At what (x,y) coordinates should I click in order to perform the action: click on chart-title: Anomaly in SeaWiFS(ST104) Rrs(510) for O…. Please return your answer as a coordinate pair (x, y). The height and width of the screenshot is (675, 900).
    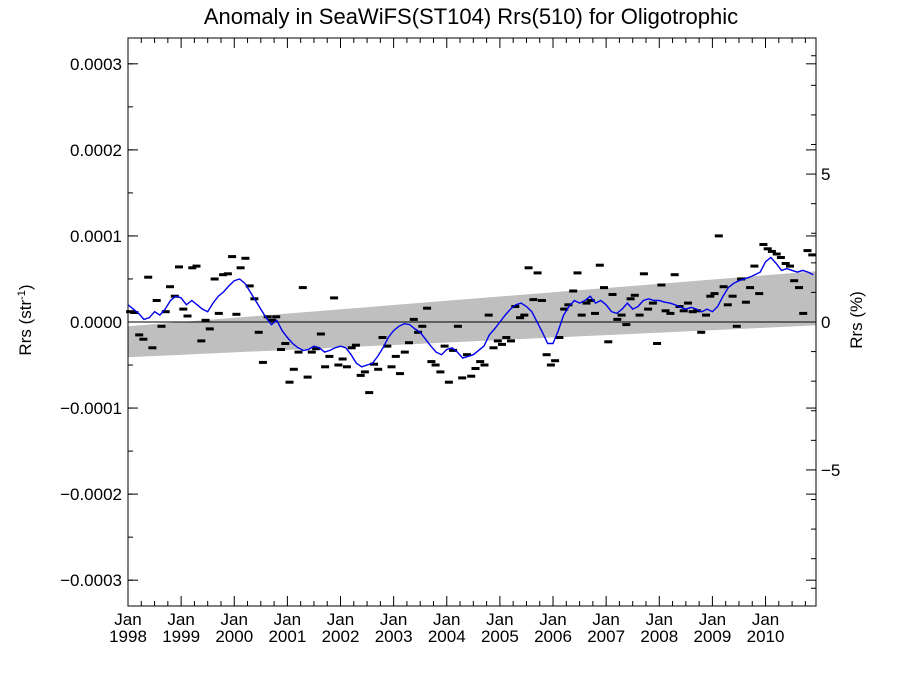
    Looking at the image, I should click on (471, 16).